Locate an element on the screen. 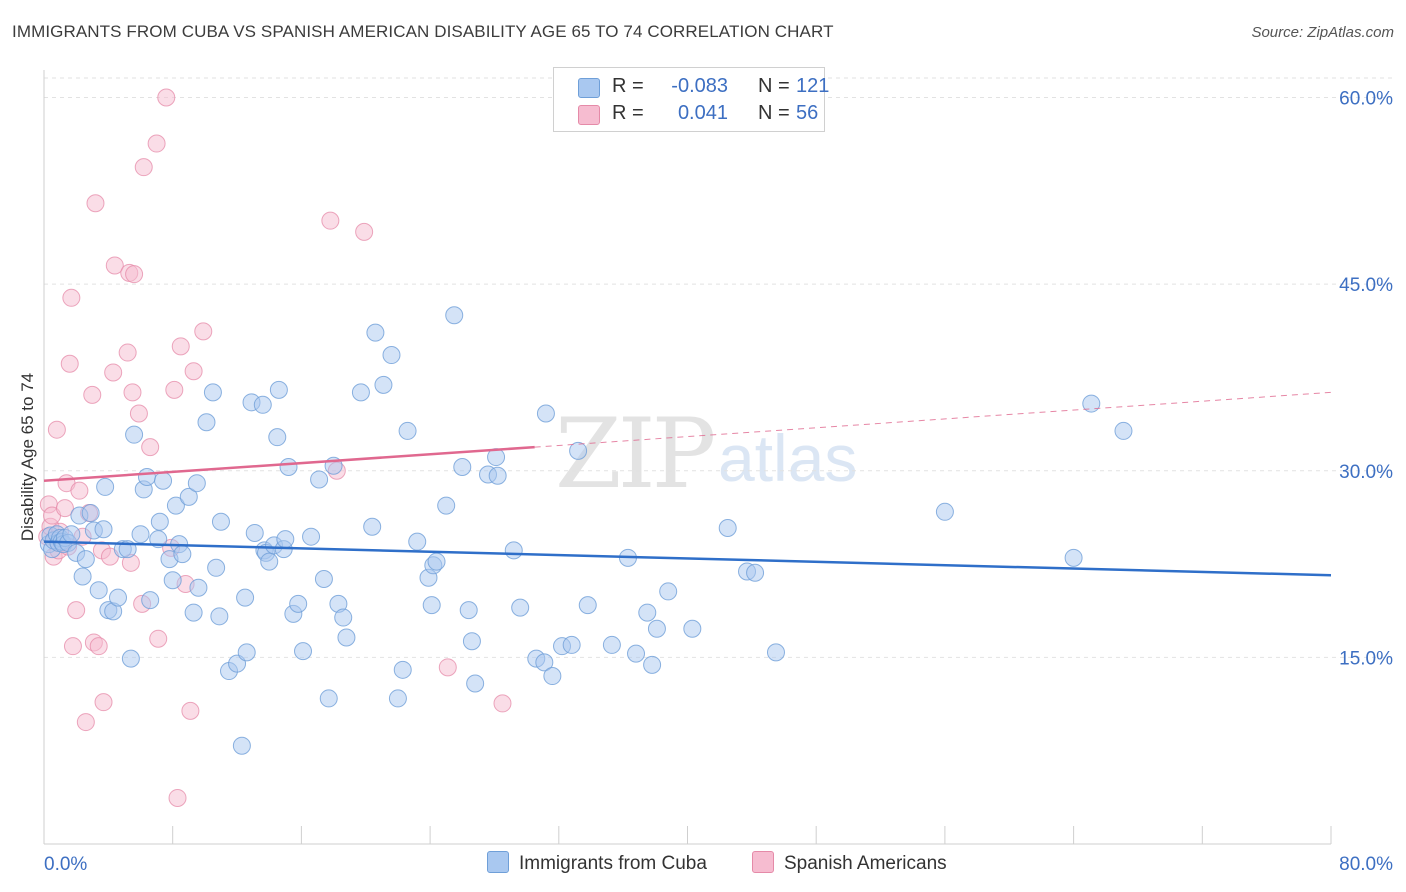  watermark-atlas: atlas is located at coordinates (788, 458).